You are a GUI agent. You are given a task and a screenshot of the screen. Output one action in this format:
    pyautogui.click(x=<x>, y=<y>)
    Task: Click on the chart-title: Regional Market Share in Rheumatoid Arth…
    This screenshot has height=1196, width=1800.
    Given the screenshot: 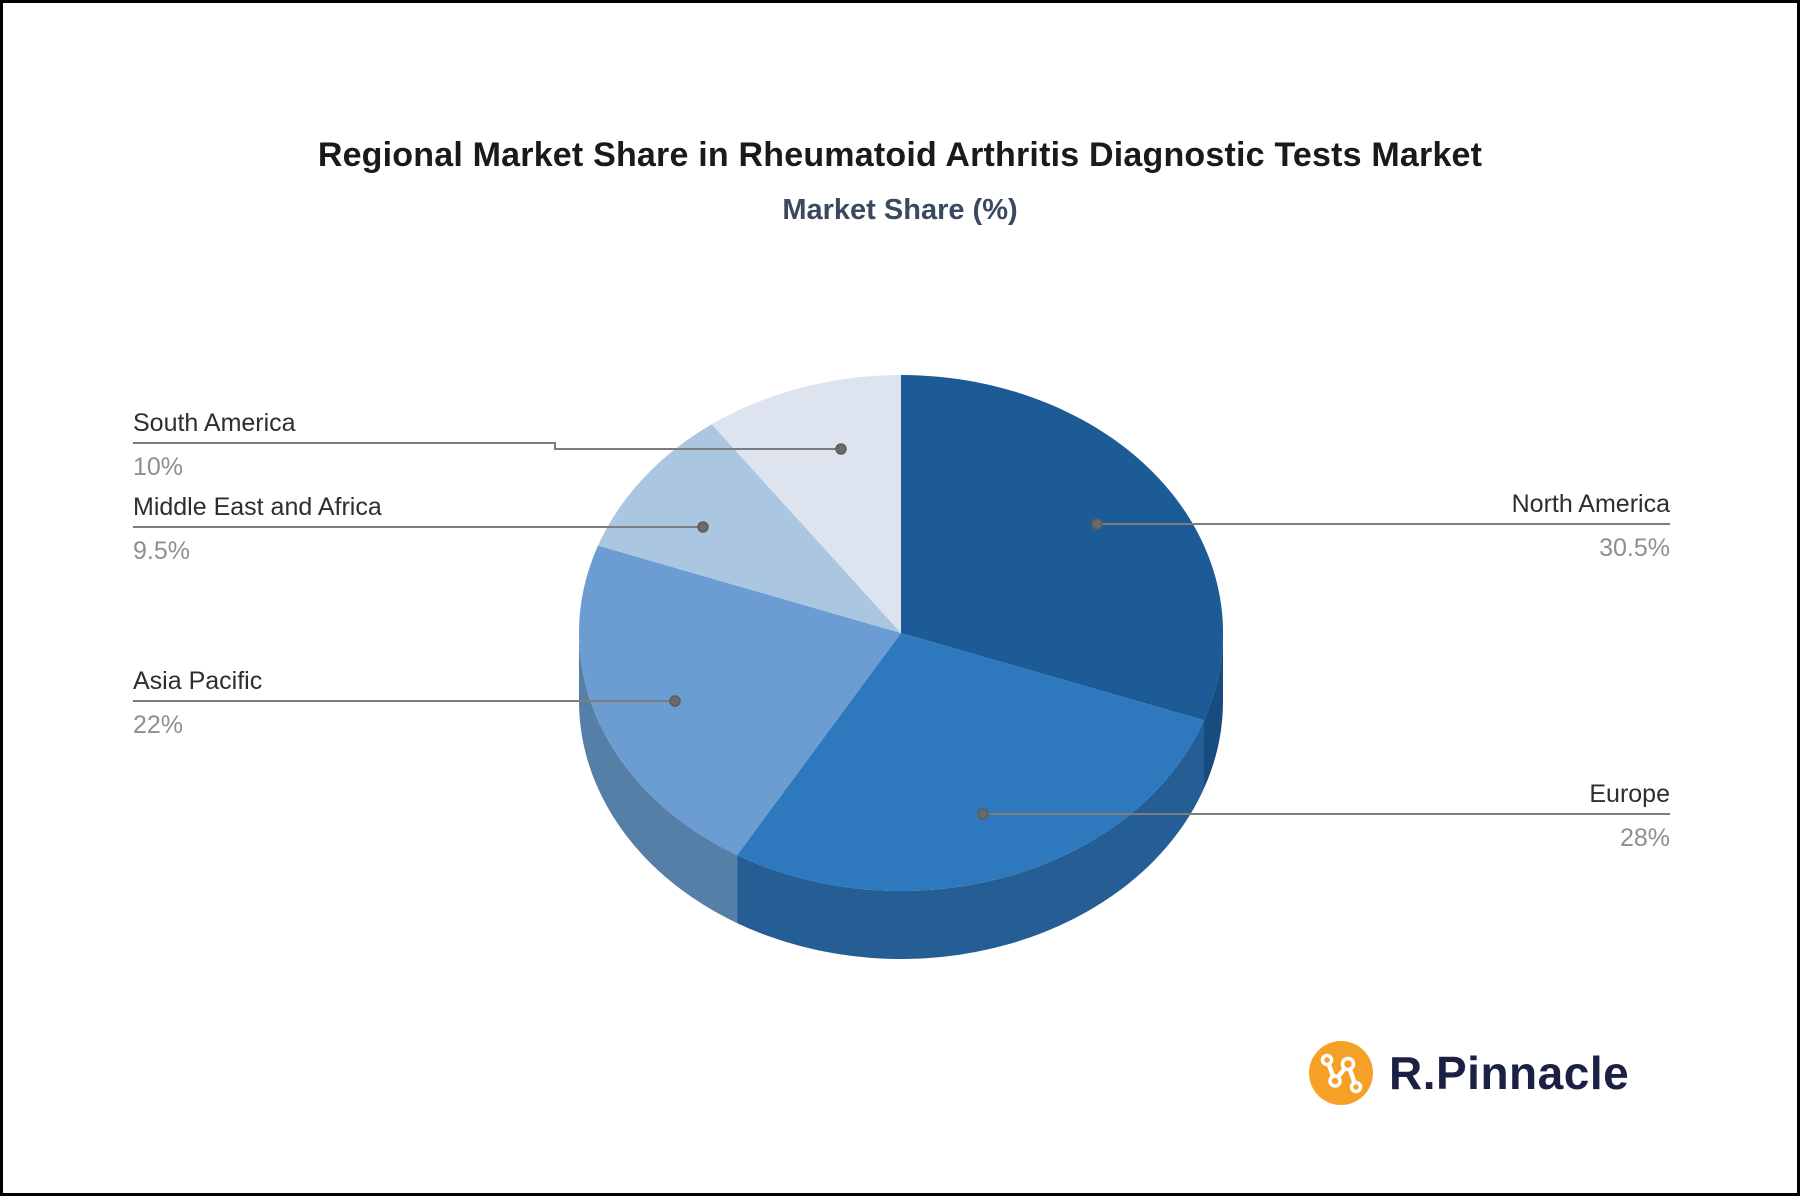 What is the action you would take?
    pyautogui.click(x=900, y=155)
    